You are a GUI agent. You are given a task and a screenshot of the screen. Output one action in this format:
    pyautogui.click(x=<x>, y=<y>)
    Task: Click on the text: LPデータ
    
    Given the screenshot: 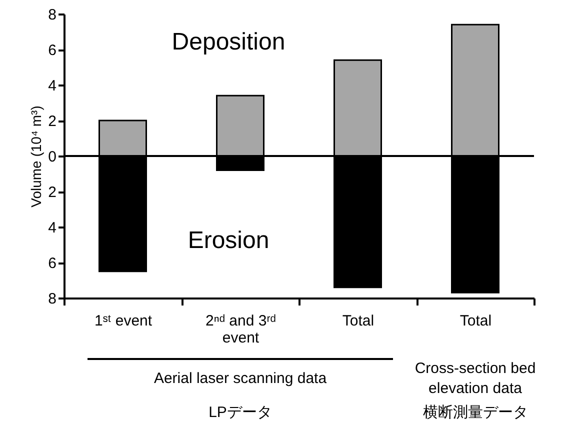 What is the action you would take?
    pyautogui.click(x=240, y=412)
    